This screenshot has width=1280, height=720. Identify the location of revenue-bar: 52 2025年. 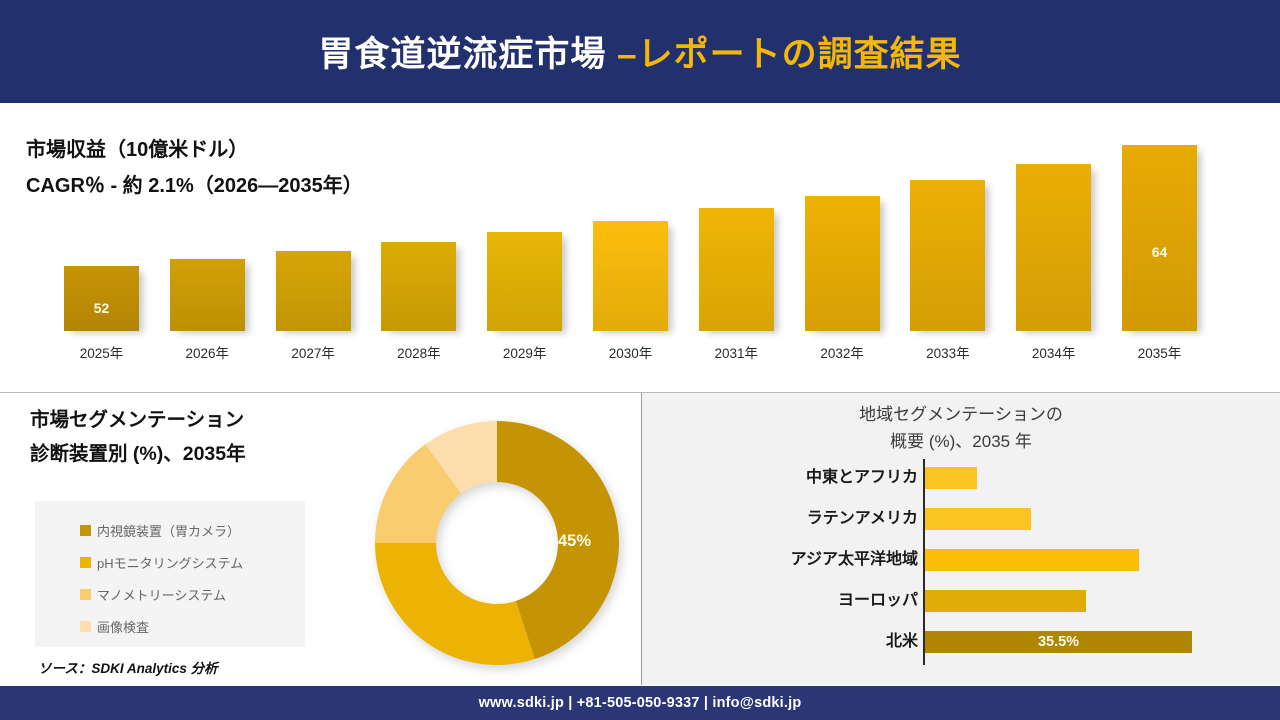
(101, 313).